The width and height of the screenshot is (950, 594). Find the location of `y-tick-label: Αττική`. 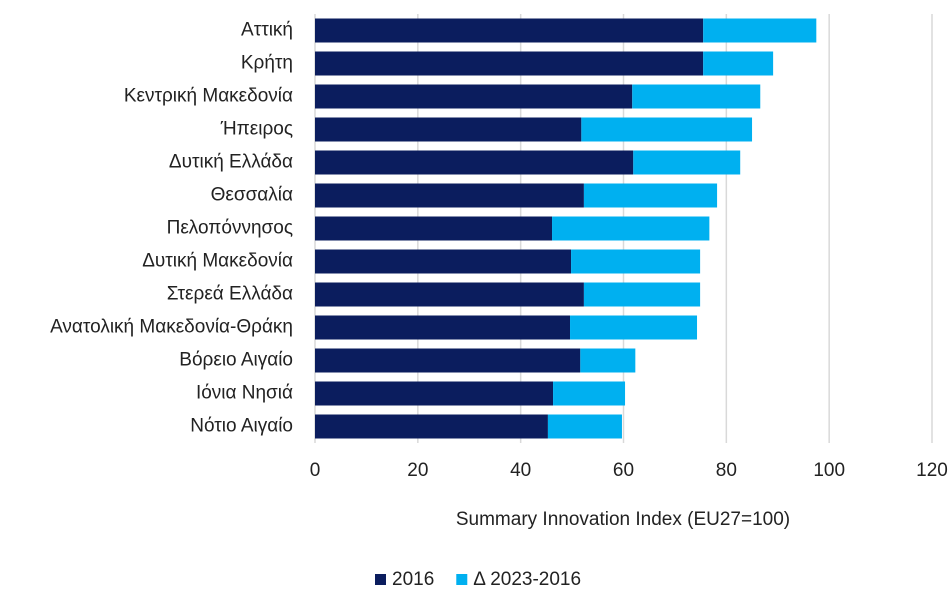

y-tick-label: Αττική is located at coordinates (267, 30).